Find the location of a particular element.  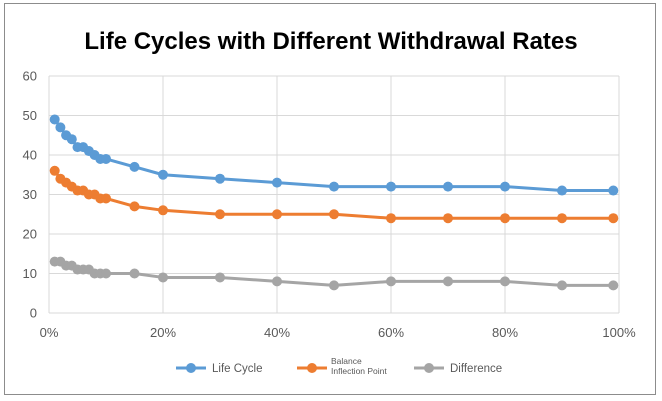

y-tick-label: 30 is located at coordinates (30, 194).